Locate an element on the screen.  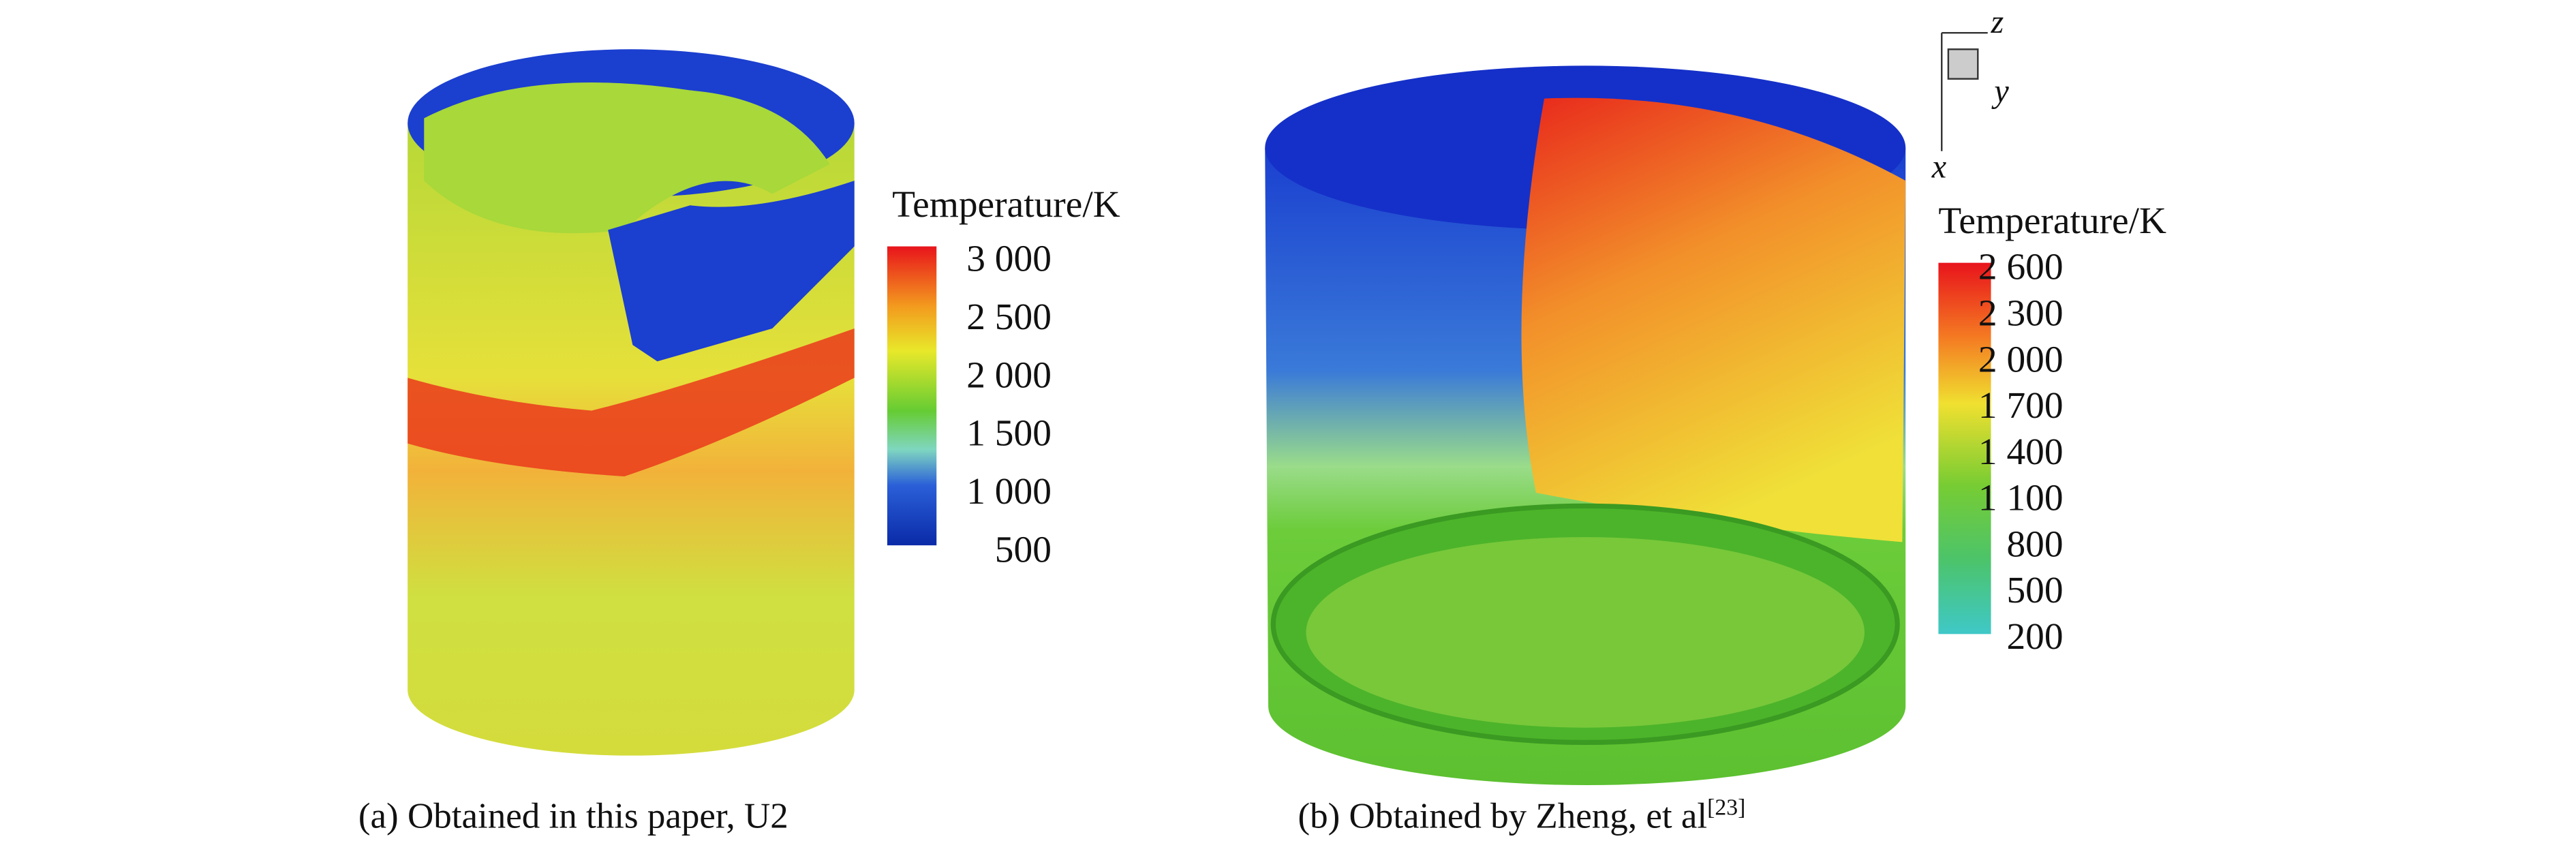
colorbar-tick-label: 1 000 is located at coordinates (1009, 491).